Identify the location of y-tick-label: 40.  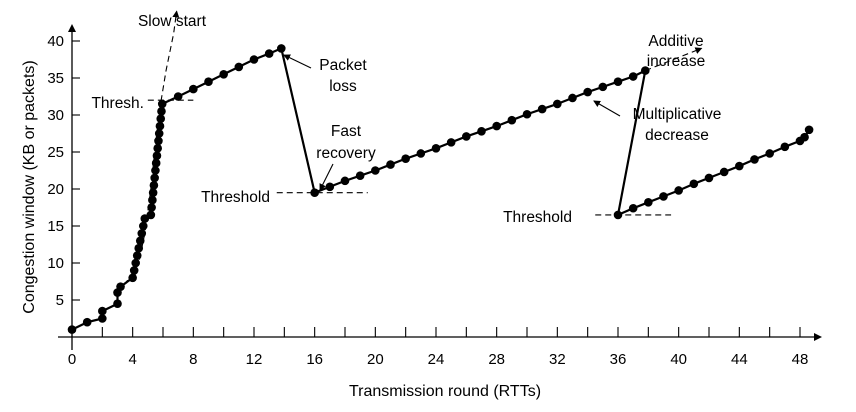
(55, 41).